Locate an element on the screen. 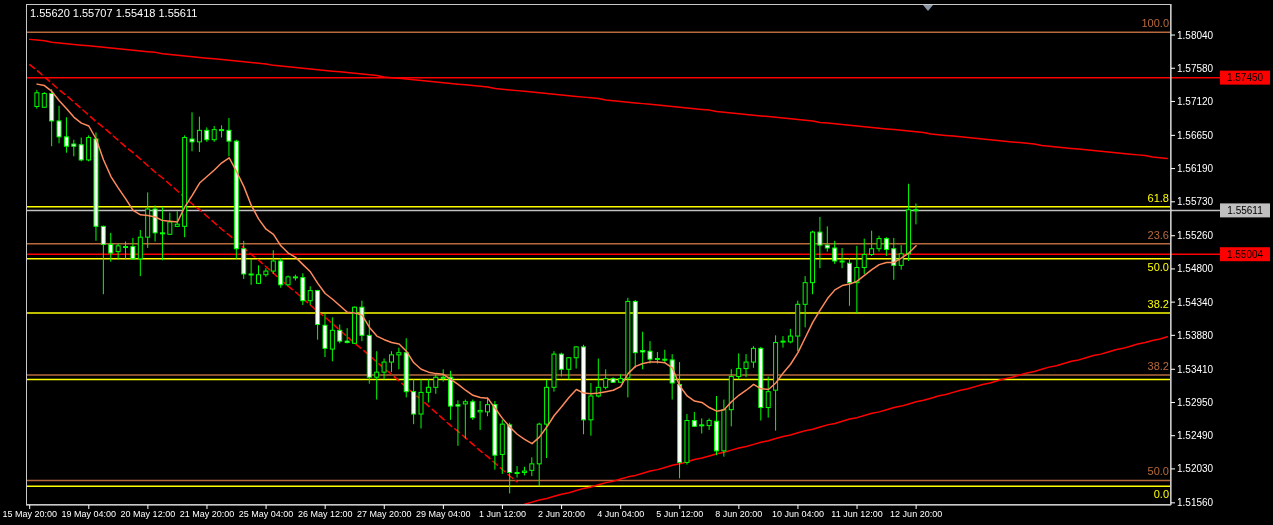 Image resolution: width=1273 pixels, height=525 pixels. x-tick-label: 12 Jun 20:00 is located at coordinates (916, 514).